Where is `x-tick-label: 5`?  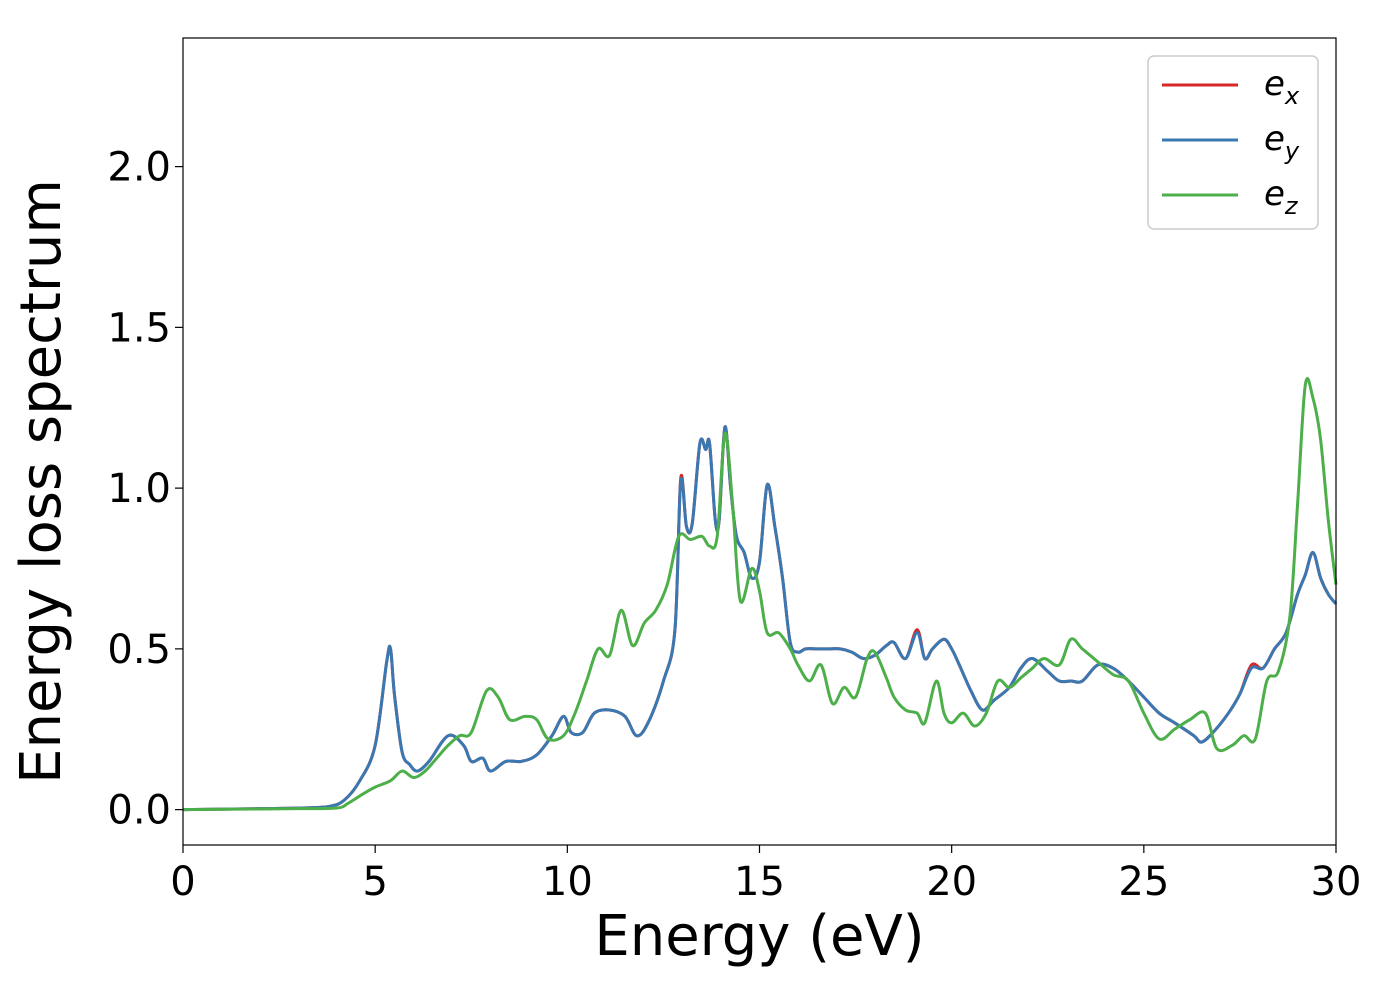 x-tick-label: 5 is located at coordinates (374, 882).